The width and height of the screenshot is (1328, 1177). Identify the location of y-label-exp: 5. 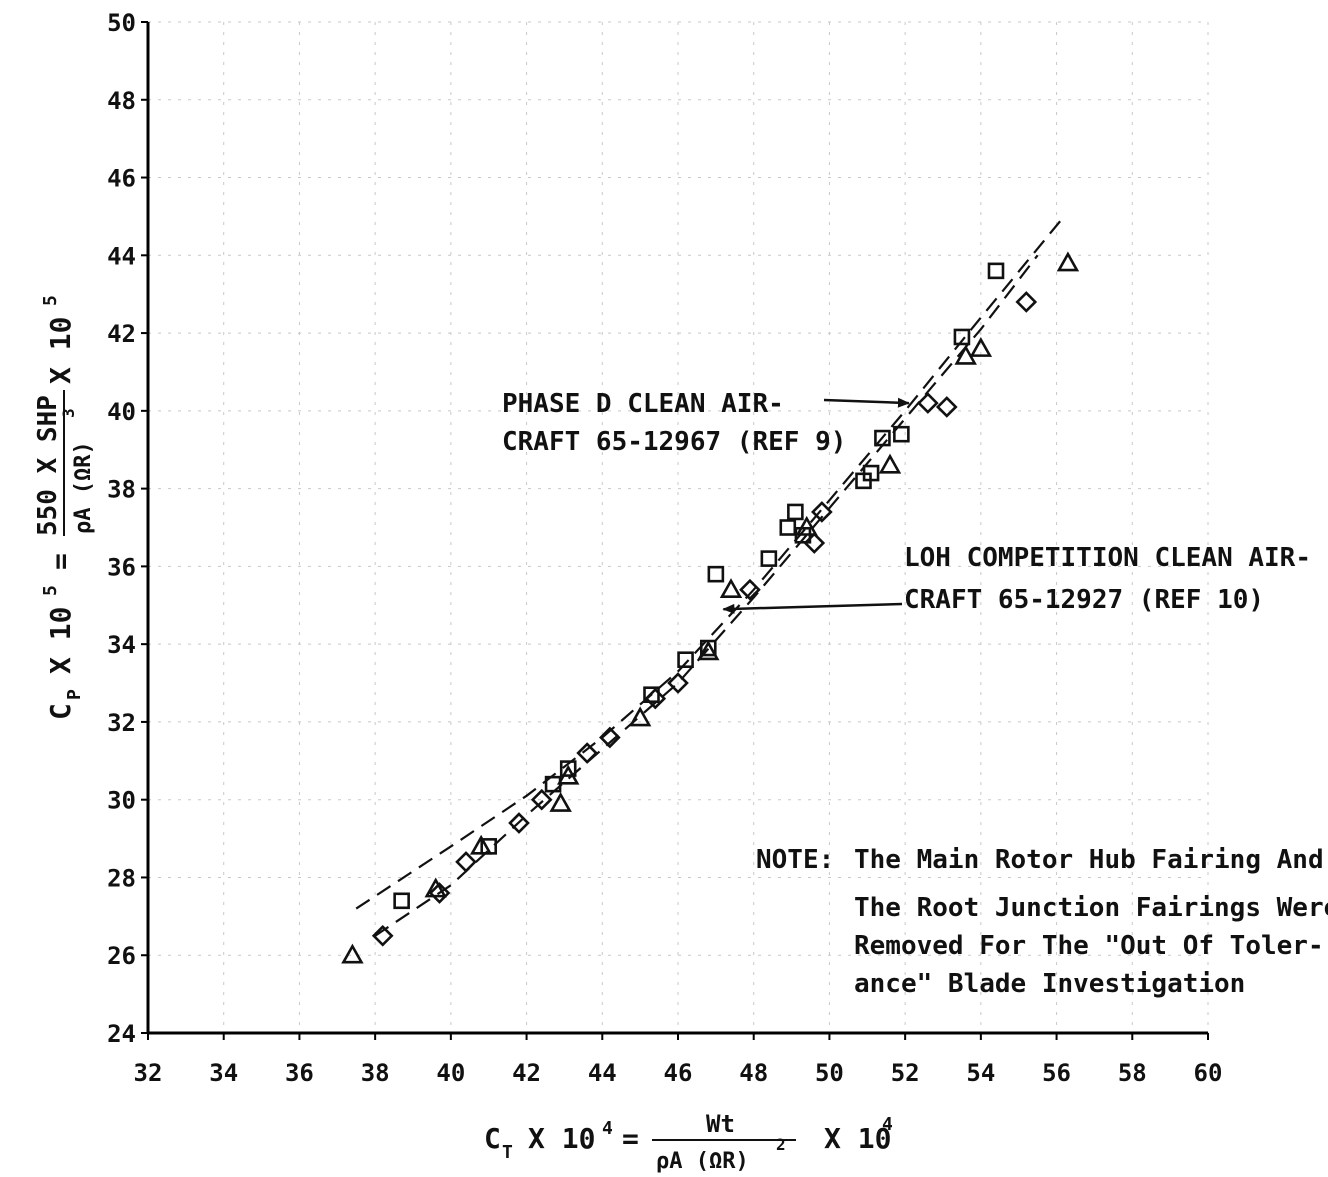
(50, 590).